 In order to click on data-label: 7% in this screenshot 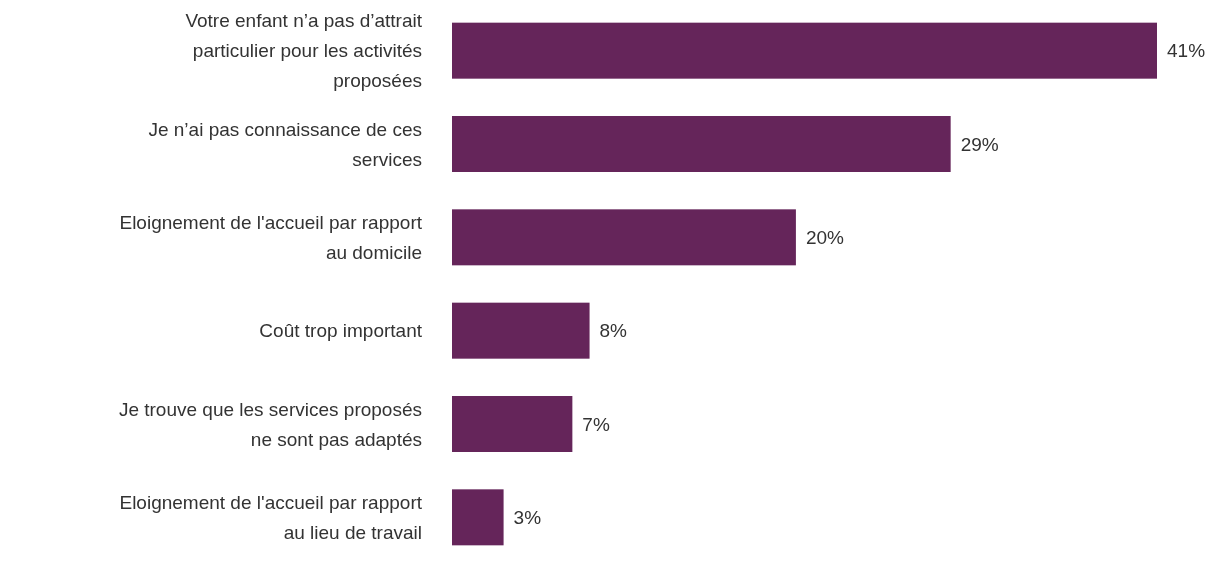, I will do `click(596, 424)`.